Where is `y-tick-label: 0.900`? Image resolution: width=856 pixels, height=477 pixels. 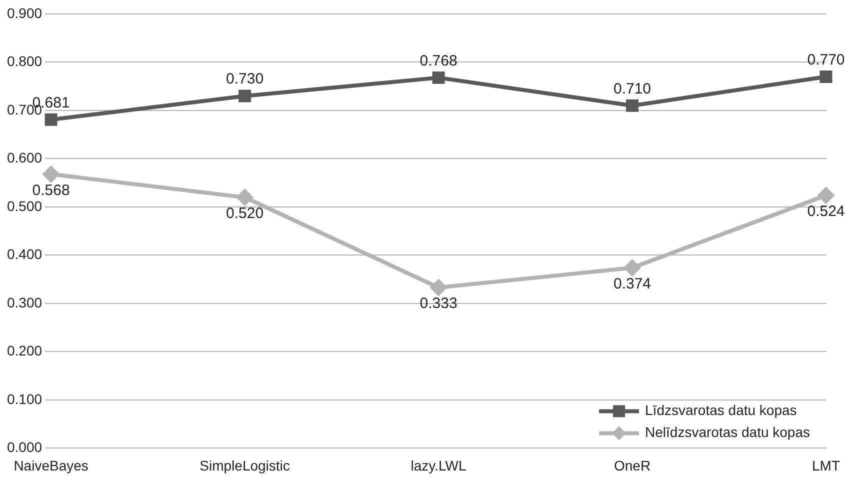
y-tick-label: 0.900 is located at coordinates (24, 12).